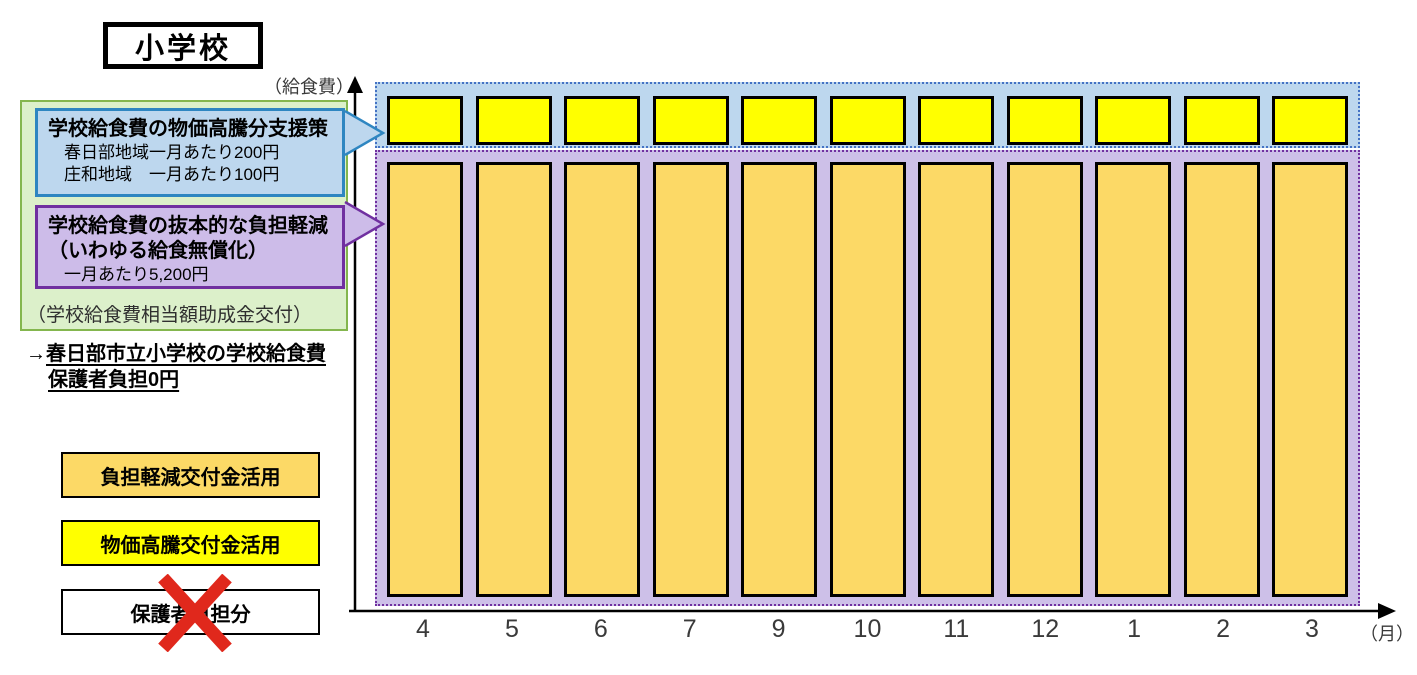 The image size is (1417, 675). Describe the element at coordinates (1223, 629) in the screenshot. I see `x-tick-label-2: 2` at that location.